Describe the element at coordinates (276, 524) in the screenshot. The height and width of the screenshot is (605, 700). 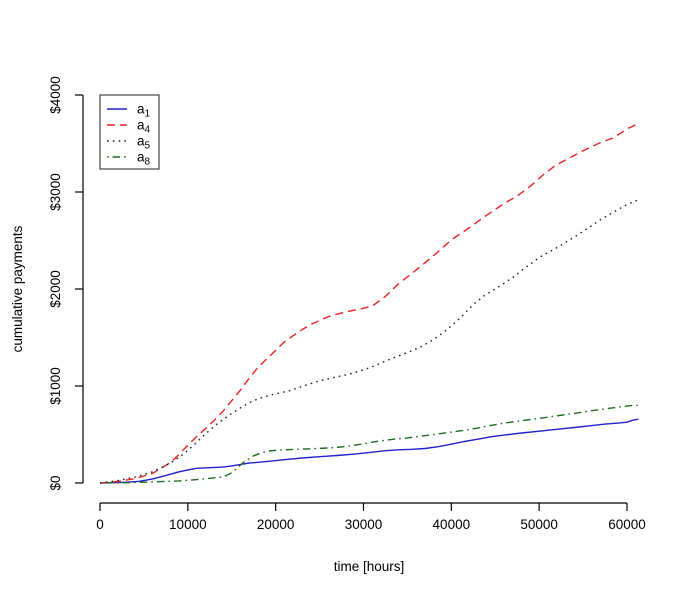
I see `x-tick-label: 20000` at that location.